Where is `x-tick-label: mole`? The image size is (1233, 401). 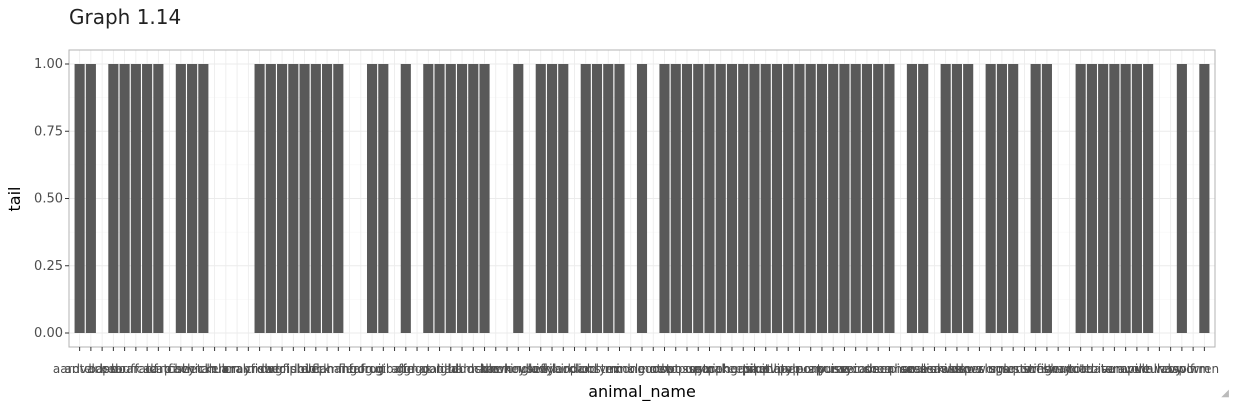 x-tick-label: mole is located at coordinates (631, 369).